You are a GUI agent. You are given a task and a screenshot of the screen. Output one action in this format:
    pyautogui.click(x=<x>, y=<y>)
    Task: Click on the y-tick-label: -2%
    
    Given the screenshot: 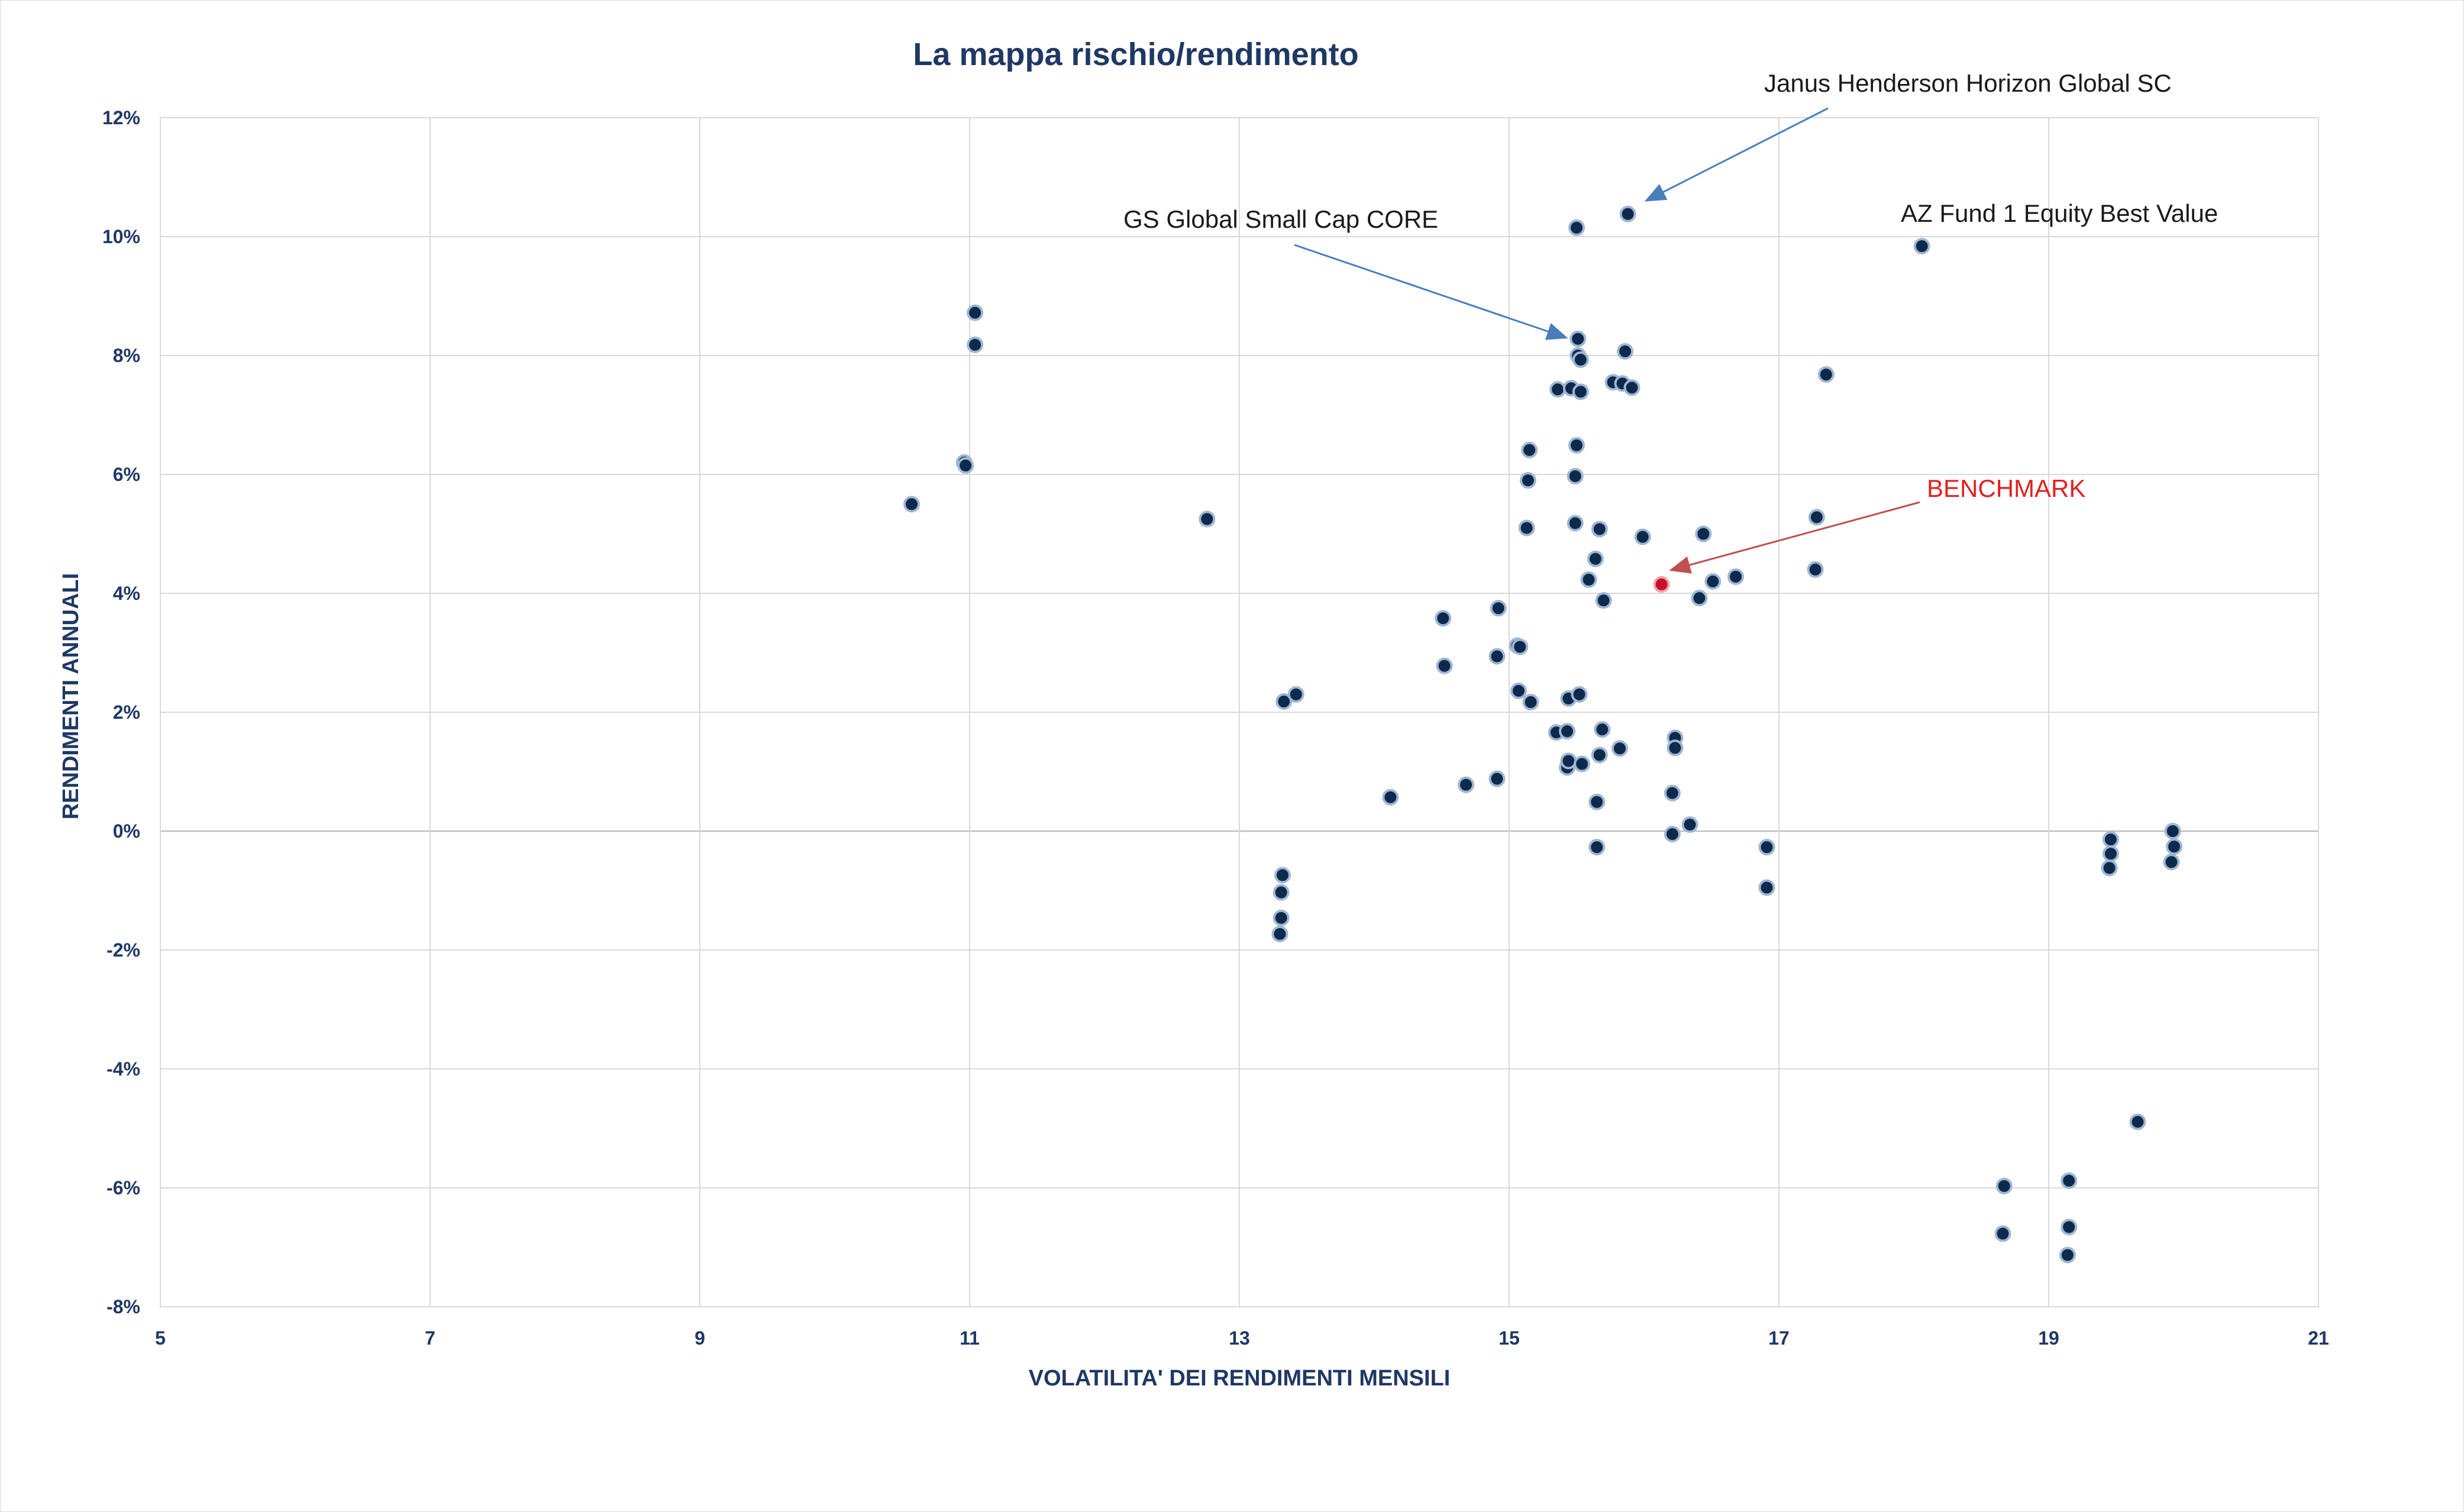 What is the action you would take?
    pyautogui.click(x=123, y=950)
    